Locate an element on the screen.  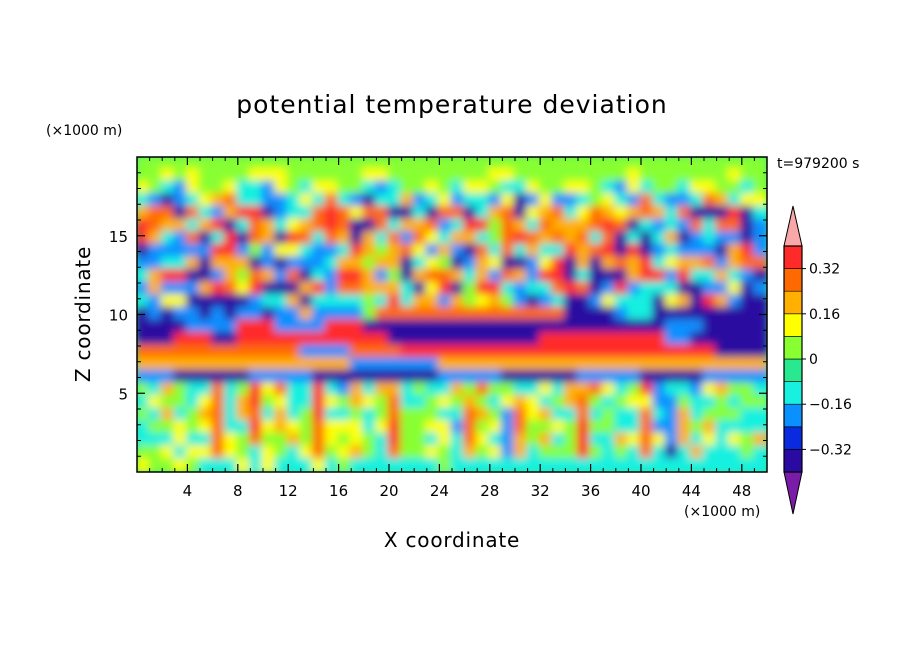
colorbar: 0.32 0.16 0 −0.16 −0.32 is located at coordinates (817, 360).